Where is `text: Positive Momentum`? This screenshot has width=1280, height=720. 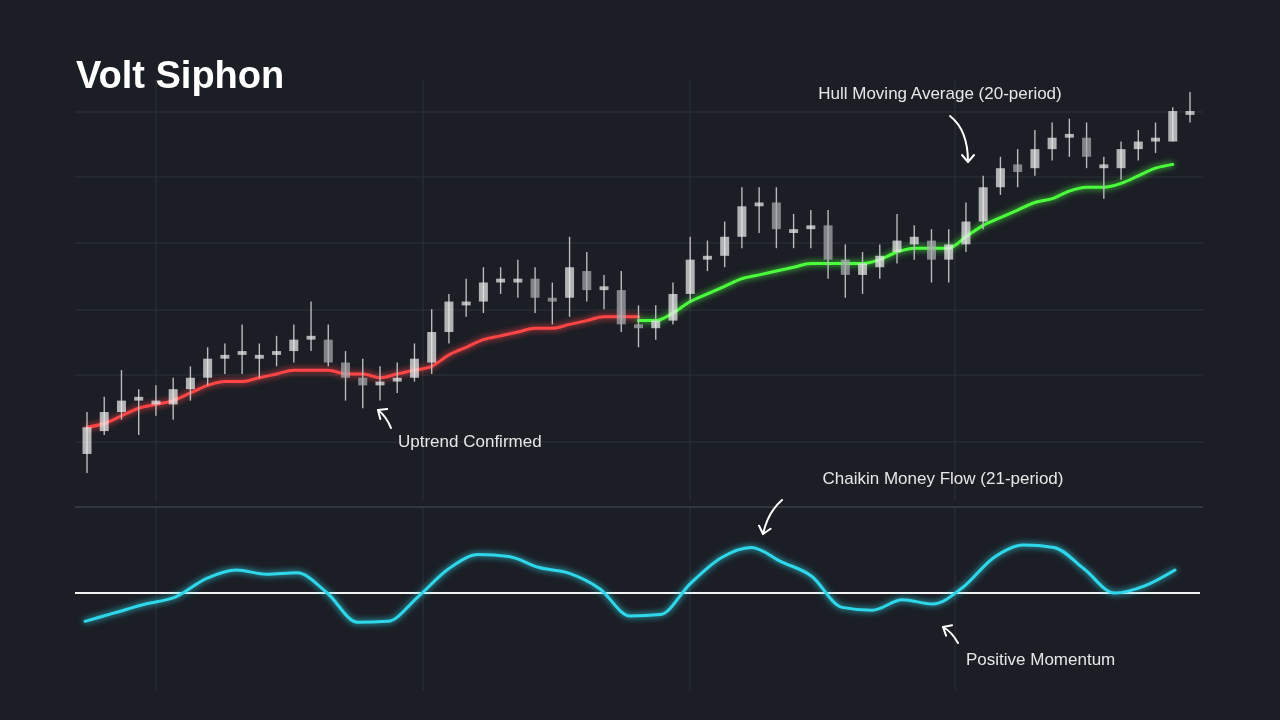
text: Positive Momentum is located at coordinates (1041, 659).